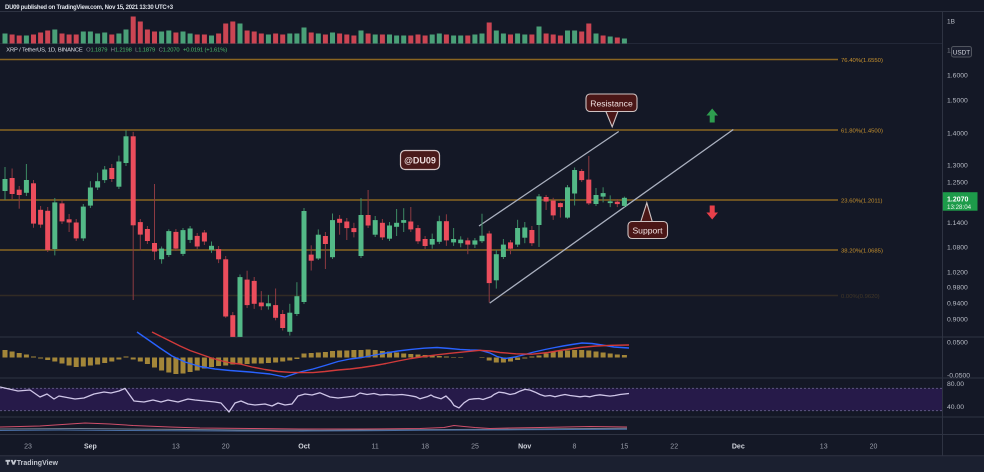  What do you see at coordinates (625, 447) in the screenshot?
I see `svg-text: 15` at bounding box center [625, 447].